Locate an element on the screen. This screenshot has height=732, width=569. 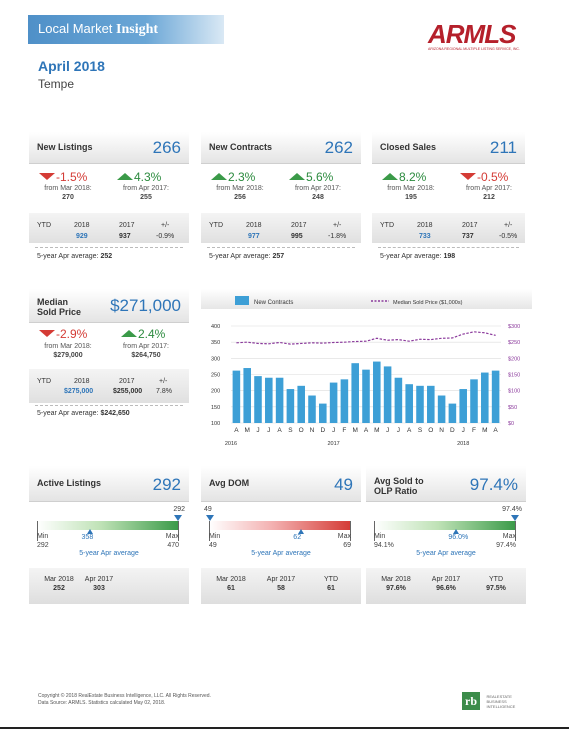
line-median-price is located at coordinates (366, 338).